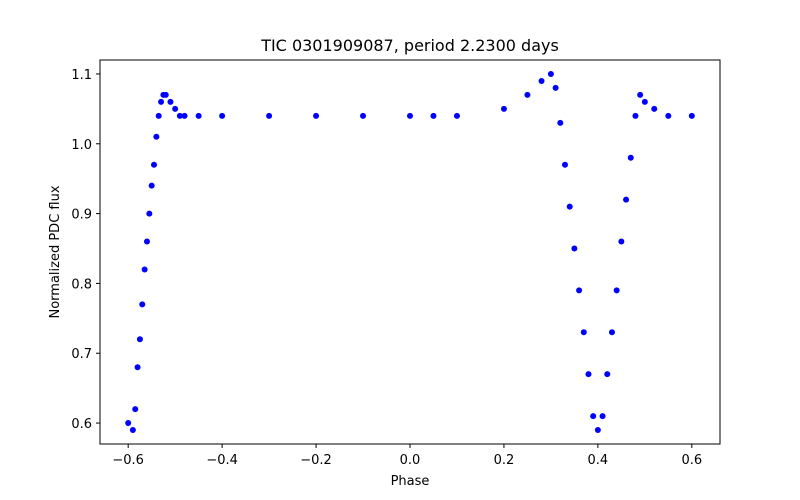 The width and height of the screenshot is (800, 500). What do you see at coordinates (55, 251) in the screenshot?
I see `y-axis-label: Normalized PDC flux` at bounding box center [55, 251].